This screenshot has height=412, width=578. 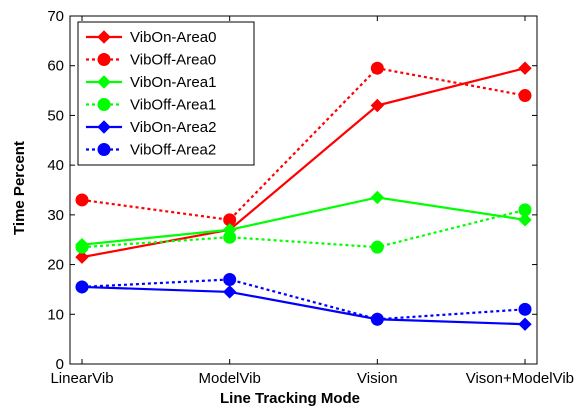 What do you see at coordinates (19, 188) in the screenshot?
I see `y-axis-title: Time Percent` at bounding box center [19, 188].